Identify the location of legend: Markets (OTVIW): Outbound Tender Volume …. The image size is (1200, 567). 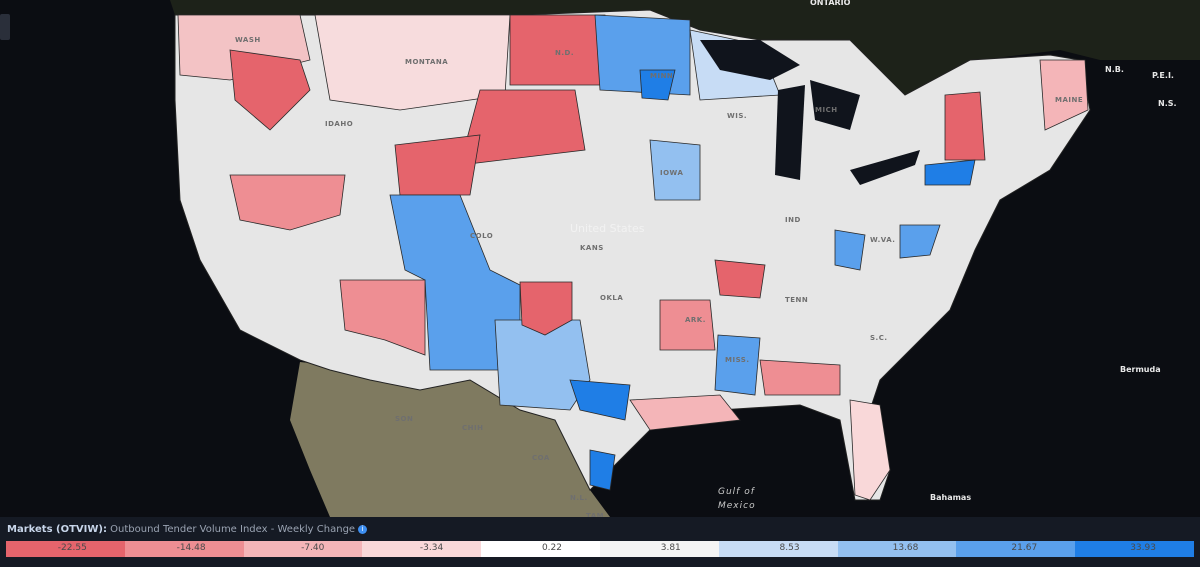
(600, 542).